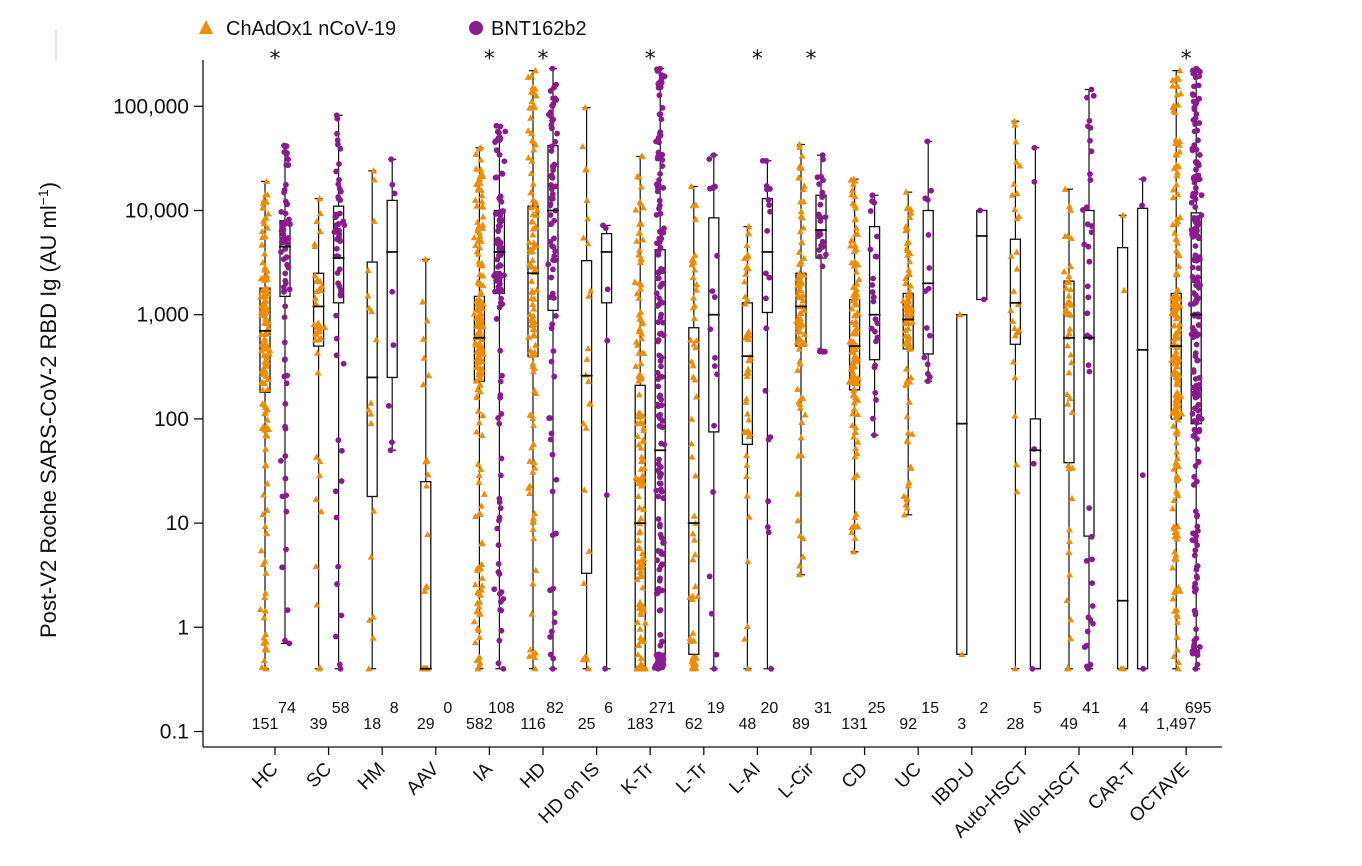 This screenshot has height=866, width=1362. Describe the element at coordinates (908, 724) in the screenshot. I see `n-label-chadox1: 92` at that location.